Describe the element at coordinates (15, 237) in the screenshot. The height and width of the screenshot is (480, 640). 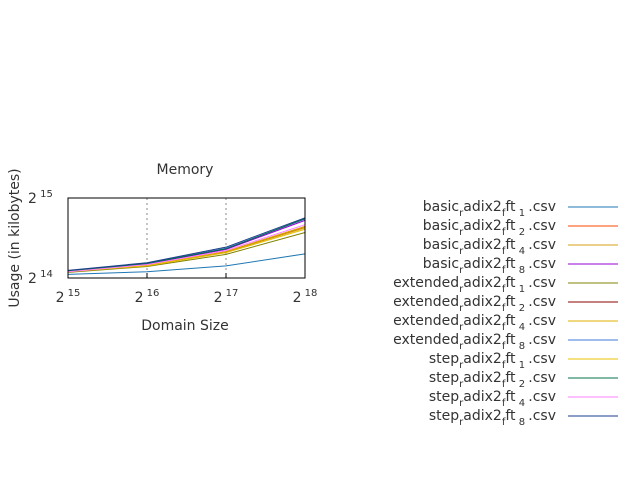
I see `y-axis-label: Usage (in kilobytes)` at that location.